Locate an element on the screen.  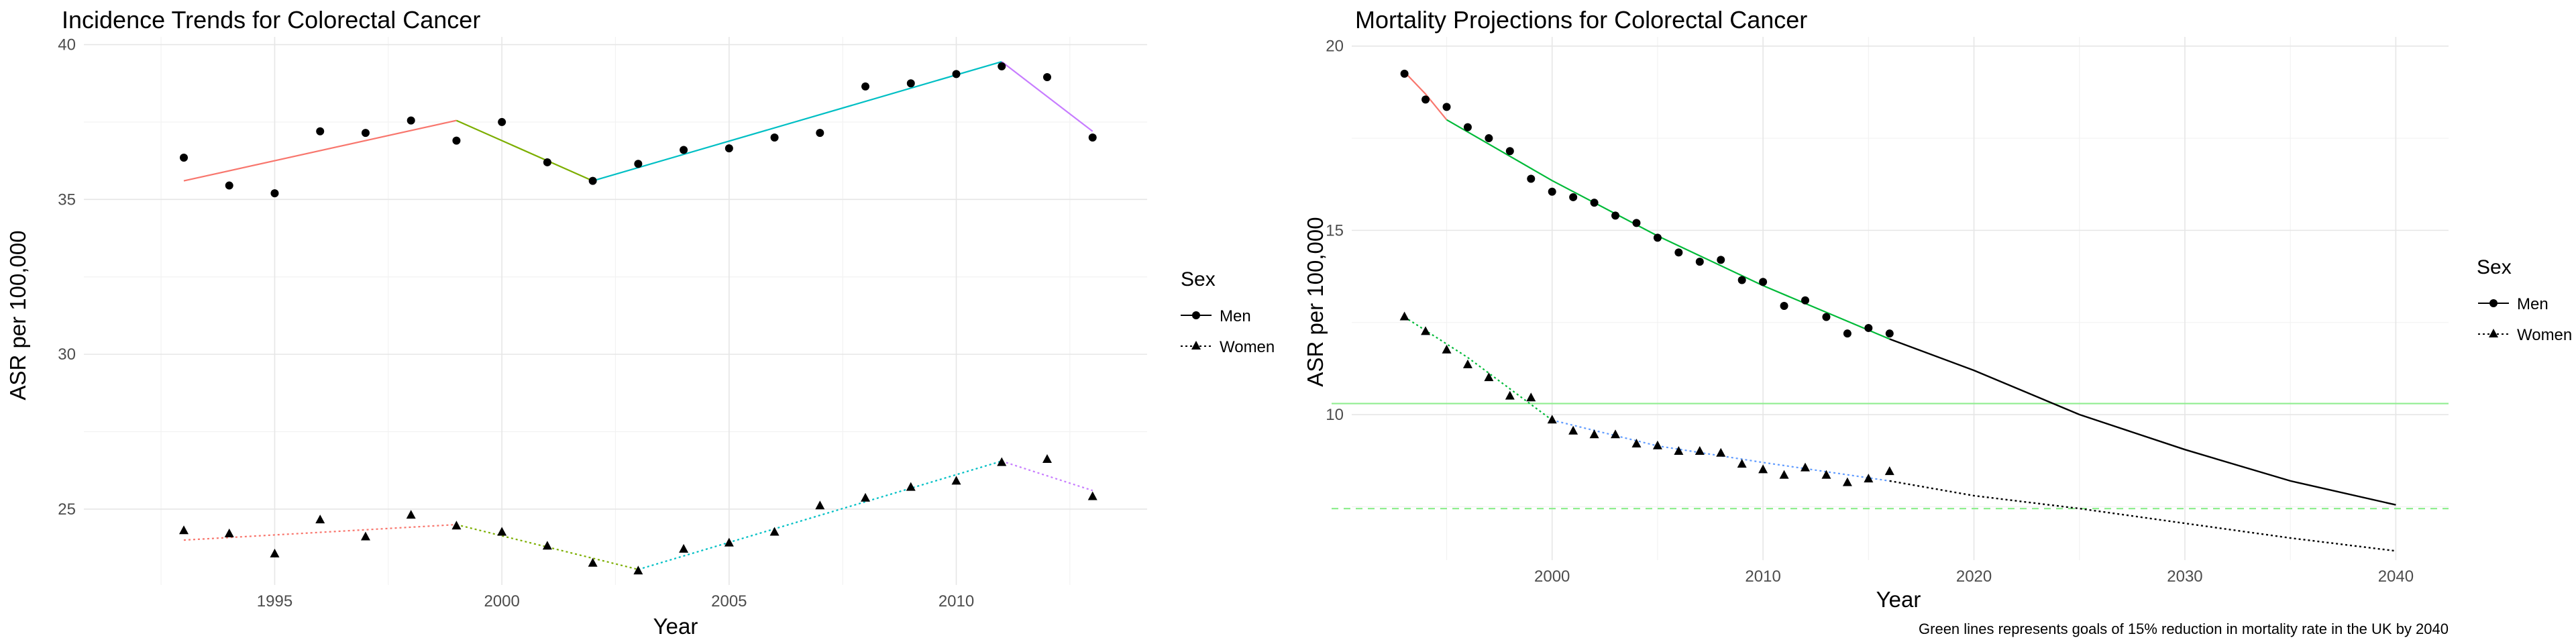
incidence-x-axis-title: Year is located at coordinates (675, 626).